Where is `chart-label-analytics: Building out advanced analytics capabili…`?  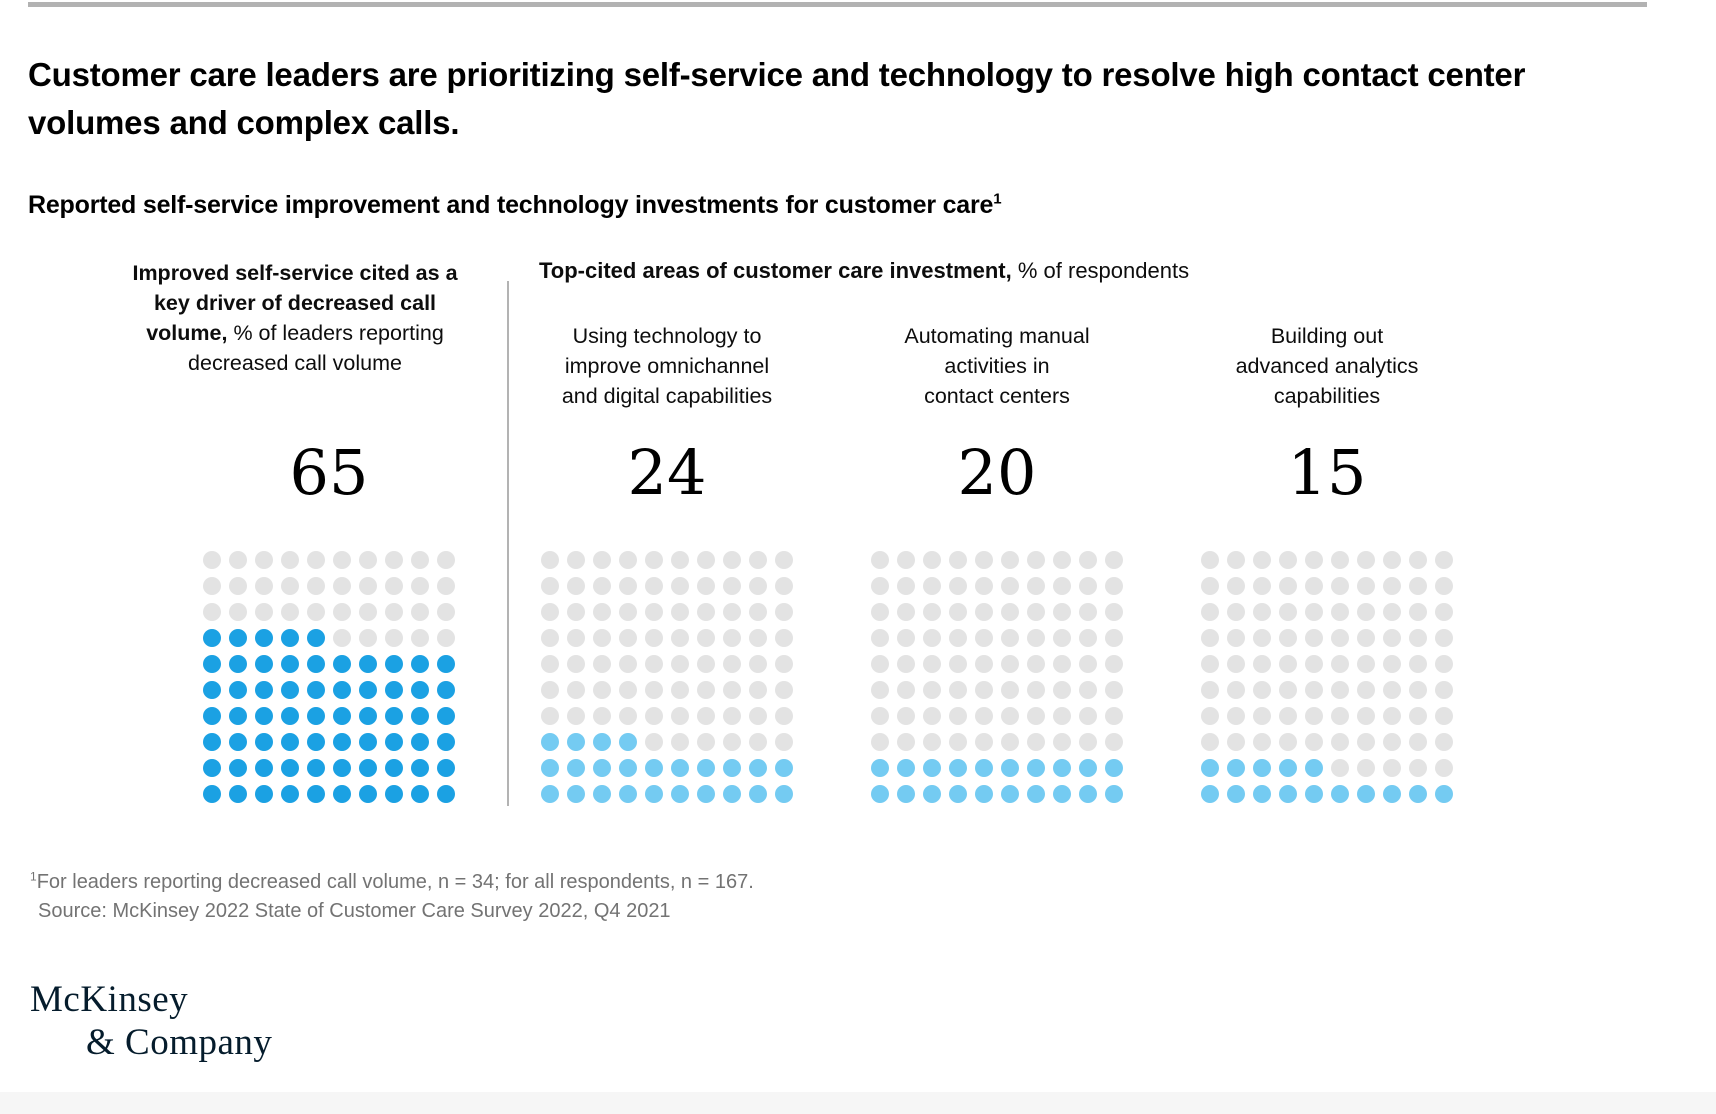 chart-label-analytics: Building out advanced analytics capabili… is located at coordinates (1327, 366).